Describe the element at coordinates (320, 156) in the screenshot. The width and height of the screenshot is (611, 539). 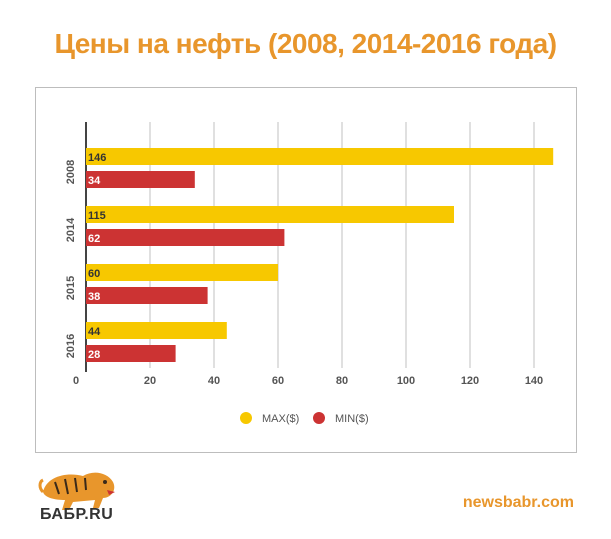
I see `bar-max-2008` at that location.